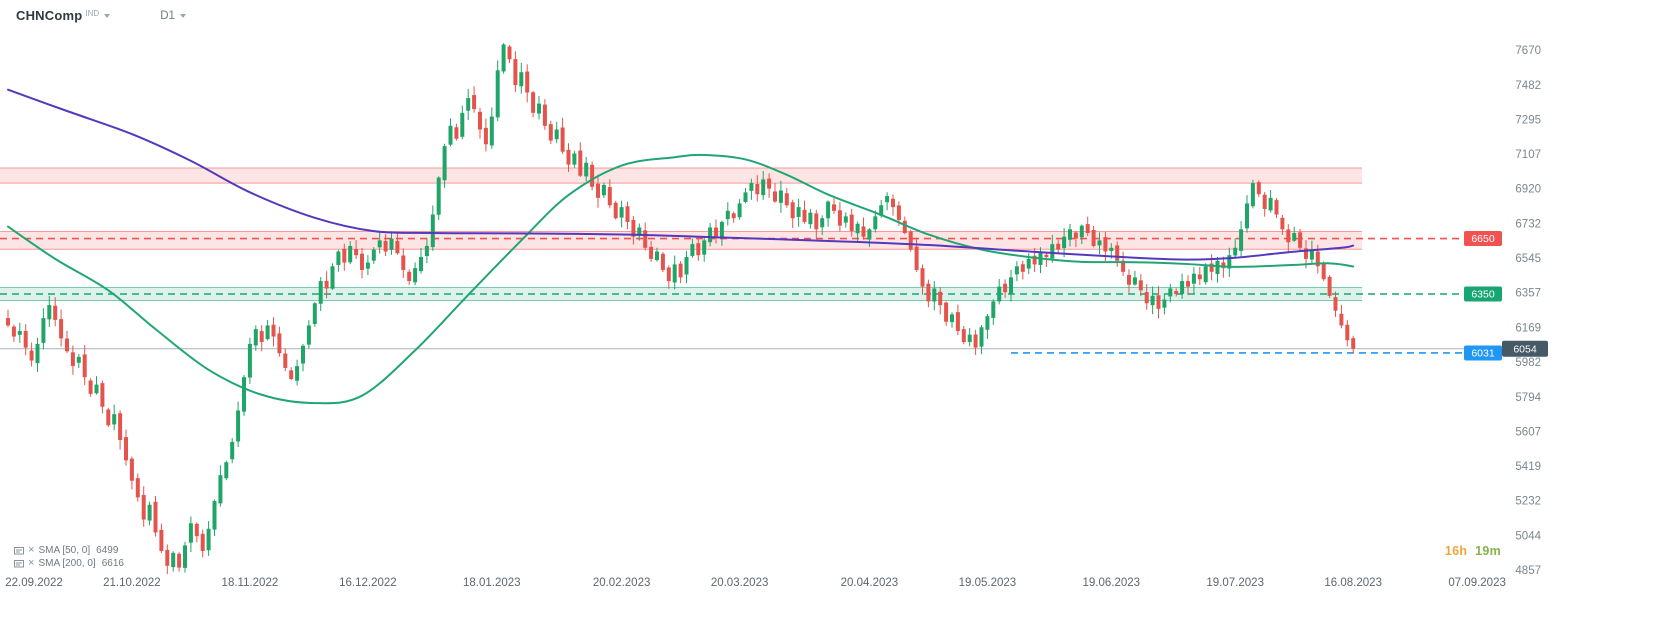 This screenshot has height=630, width=1653. Describe the element at coordinates (1528, 294) in the screenshot. I see `svg-text: 6357` at that location.